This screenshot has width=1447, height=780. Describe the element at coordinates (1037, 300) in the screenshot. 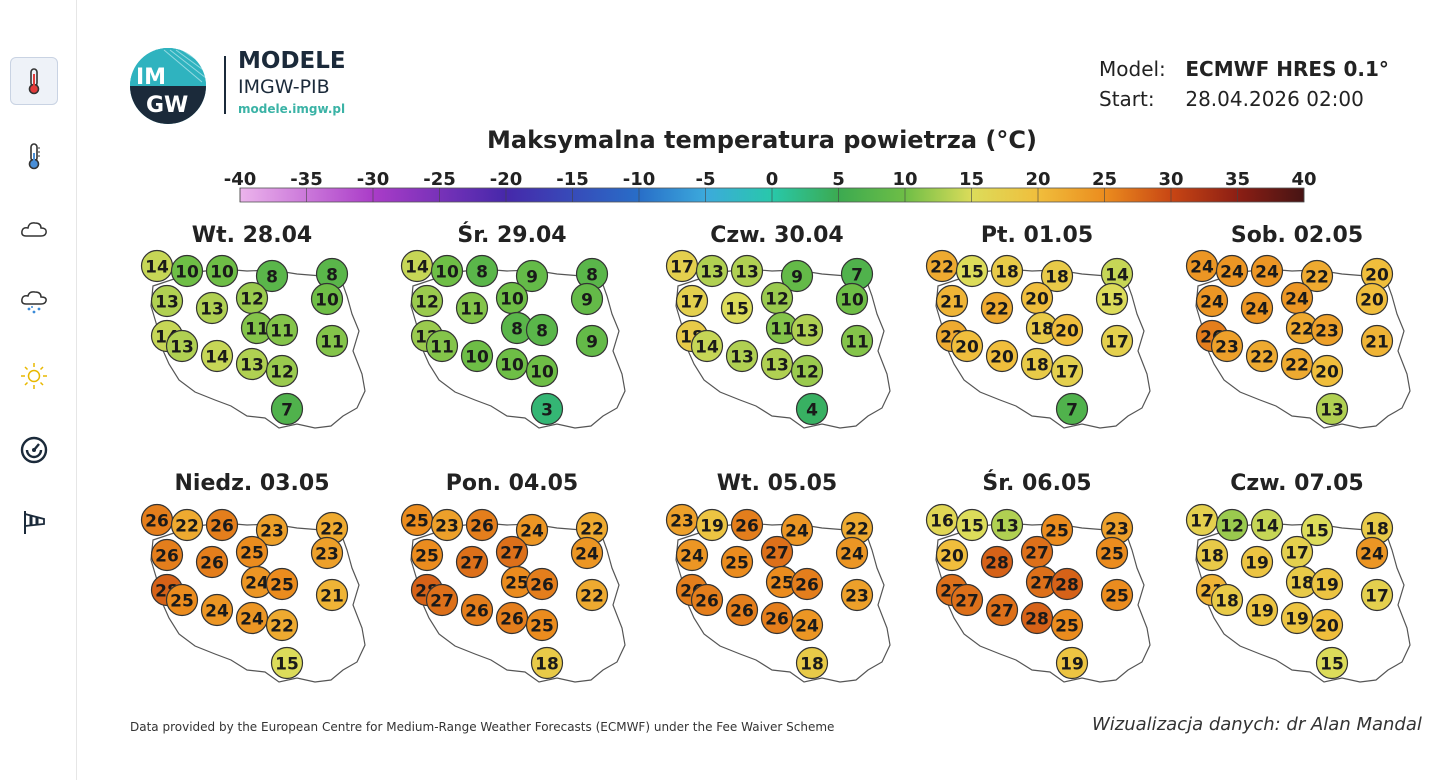

I see `station-value: 20` at that location.